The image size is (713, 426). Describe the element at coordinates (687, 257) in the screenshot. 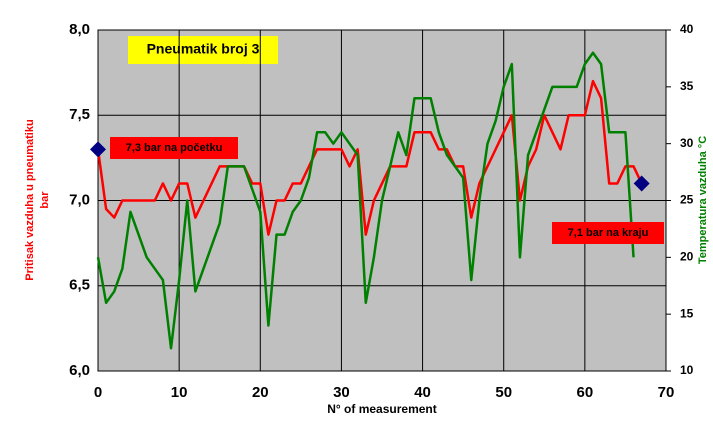

I see `y2-tick-label: 20` at that location.